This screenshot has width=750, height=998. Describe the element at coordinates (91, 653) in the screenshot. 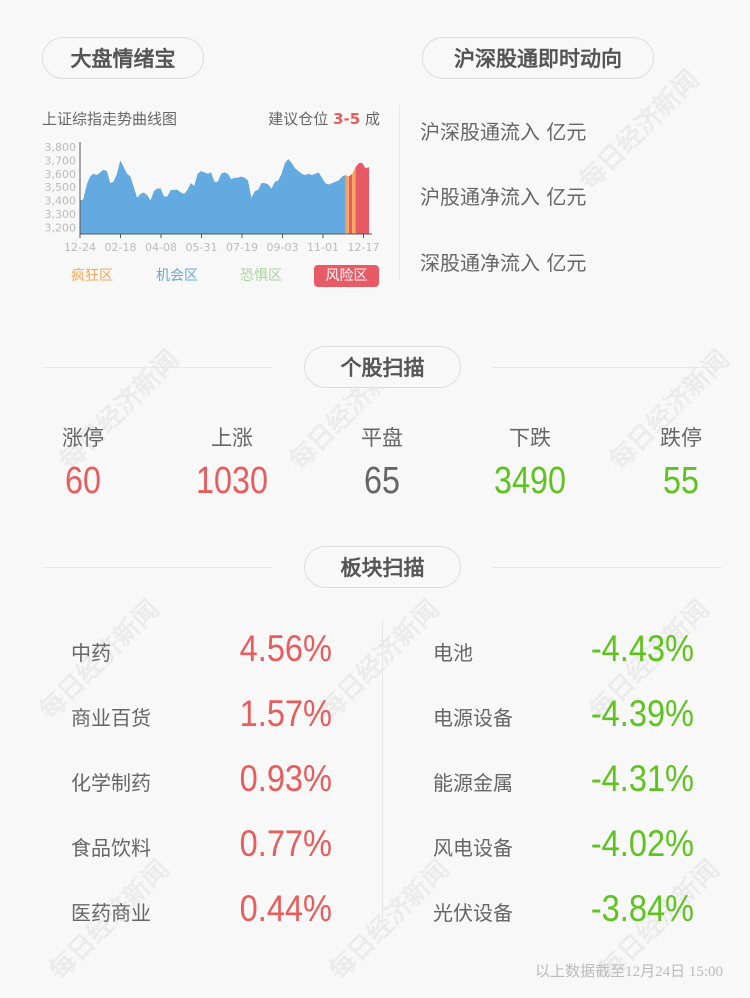

I see `sector-name: 中药` at that location.